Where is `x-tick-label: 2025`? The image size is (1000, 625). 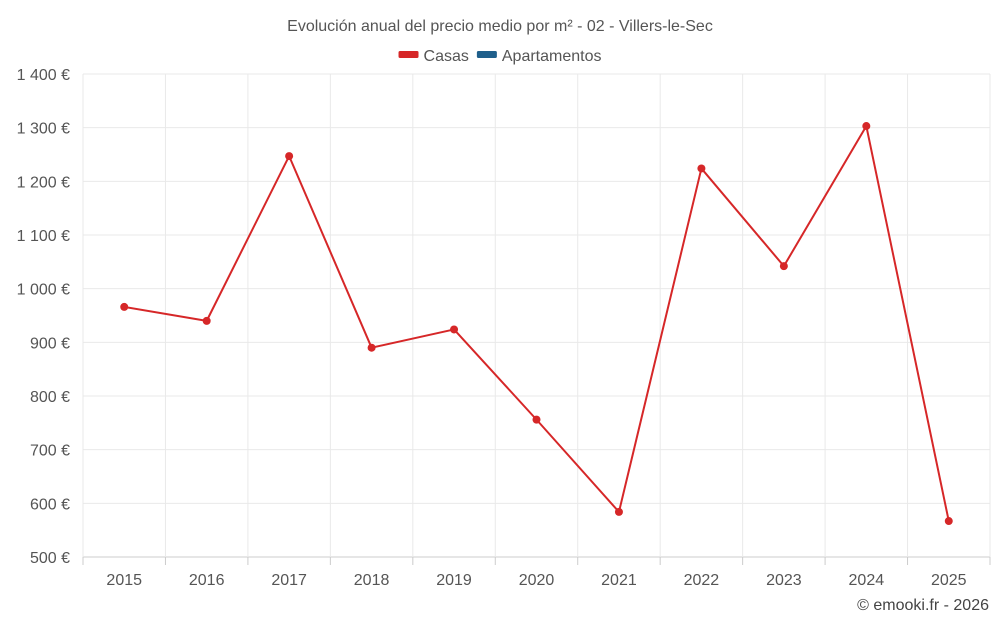
x-tick-label: 2025 is located at coordinates (949, 580).